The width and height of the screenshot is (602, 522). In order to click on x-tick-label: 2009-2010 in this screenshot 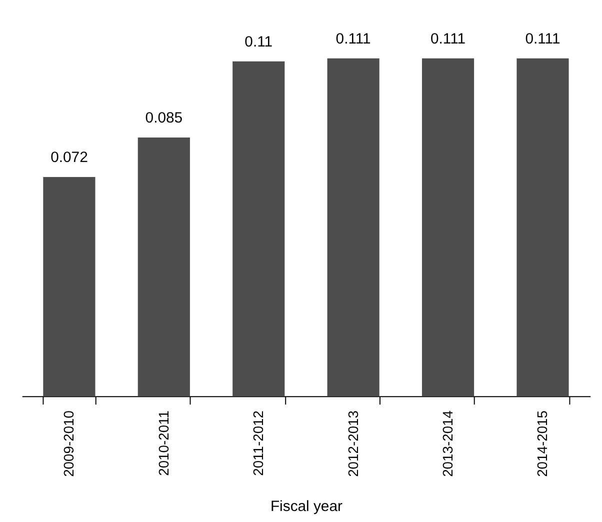, I will do `click(68, 443)`.